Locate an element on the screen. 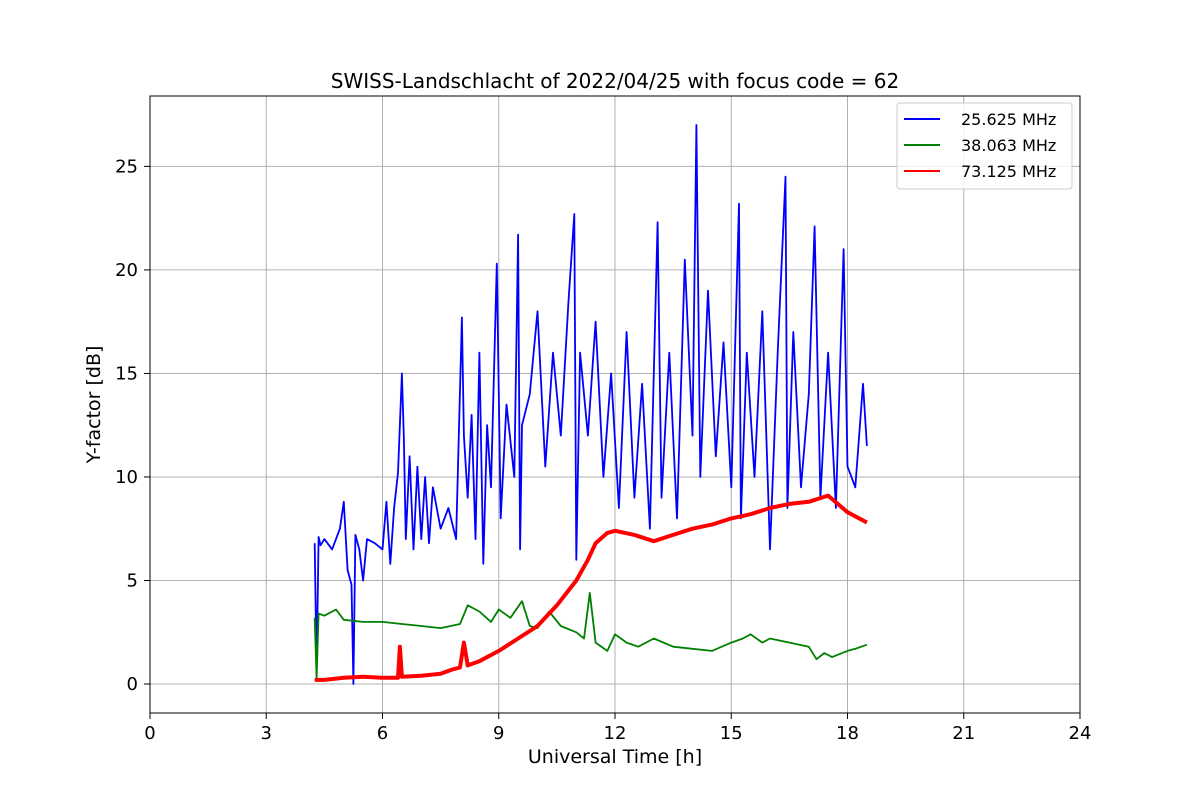 The width and height of the screenshot is (1200, 800). legend-label: 38.063 MHz is located at coordinates (1008, 145).